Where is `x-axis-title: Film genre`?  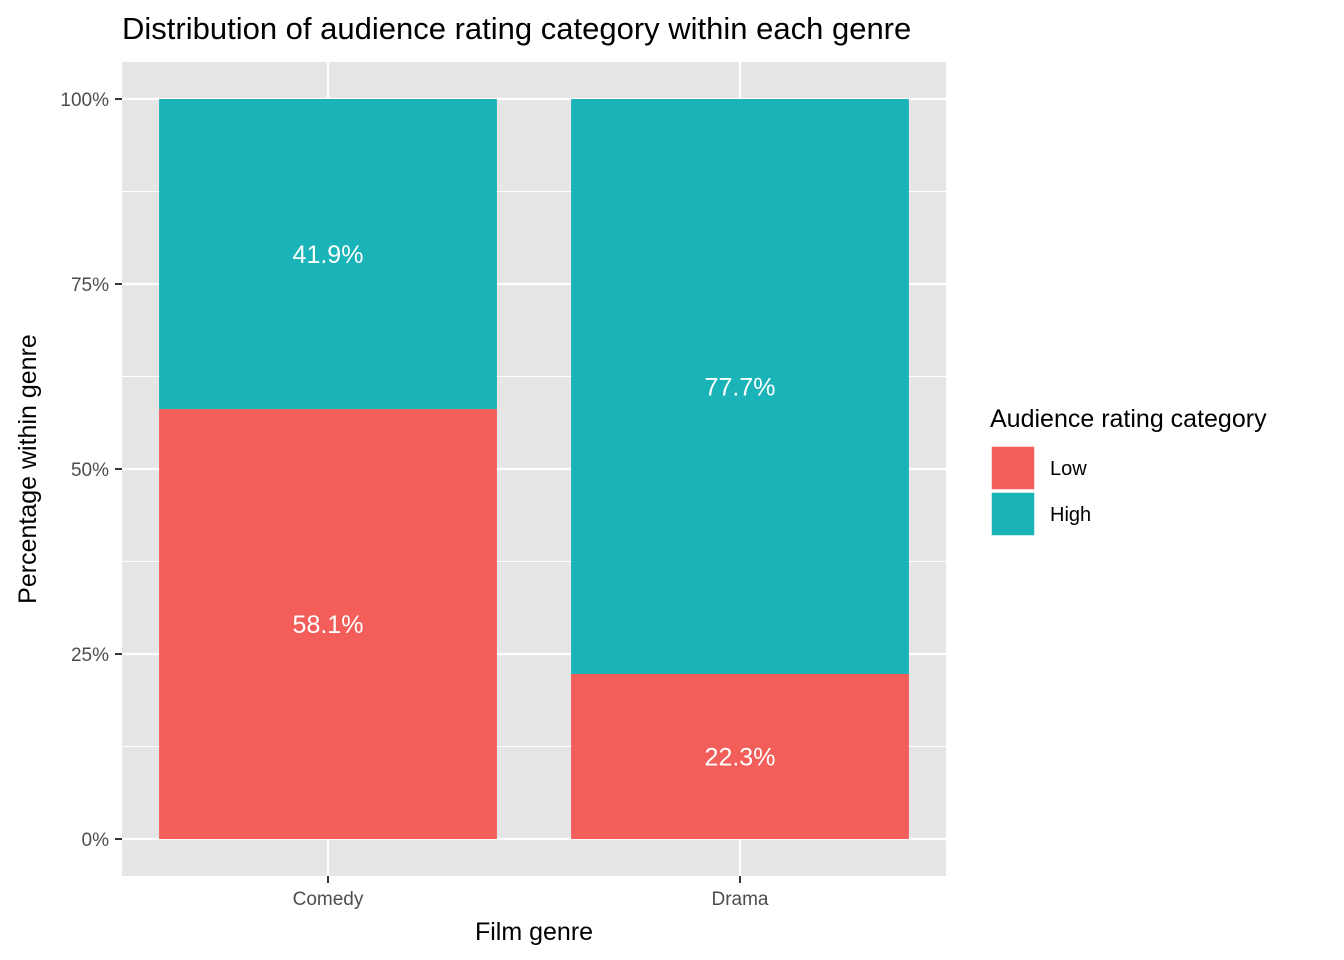
x-axis-title: Film genre is located at coordinates (534, 932).